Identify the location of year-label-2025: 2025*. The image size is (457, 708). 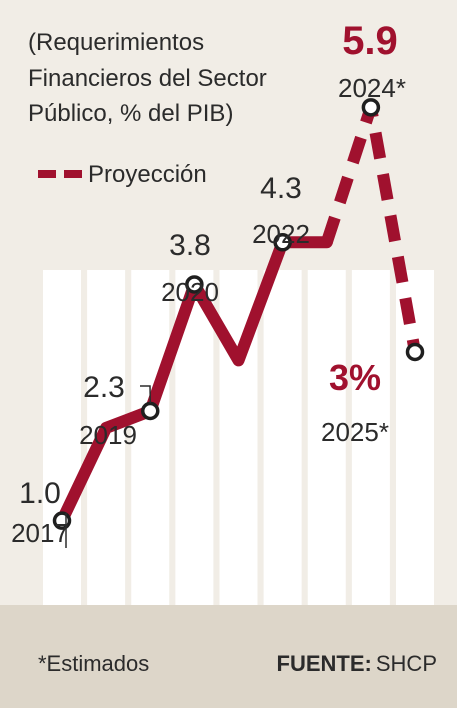
(355, 432).